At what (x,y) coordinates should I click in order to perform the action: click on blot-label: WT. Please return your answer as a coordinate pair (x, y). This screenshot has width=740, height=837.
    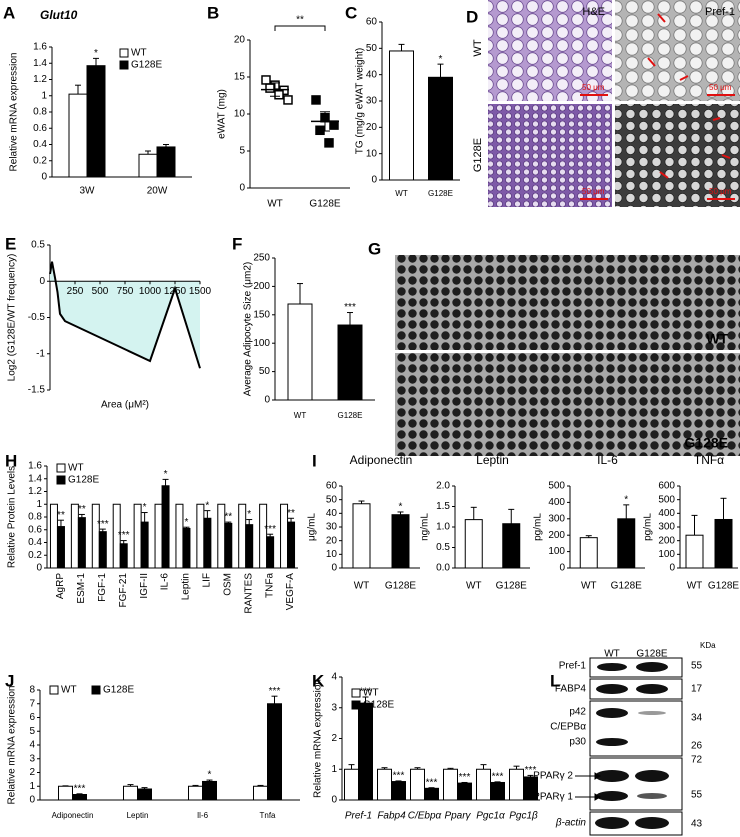
    Looking at the image, I should click on (717, 339).